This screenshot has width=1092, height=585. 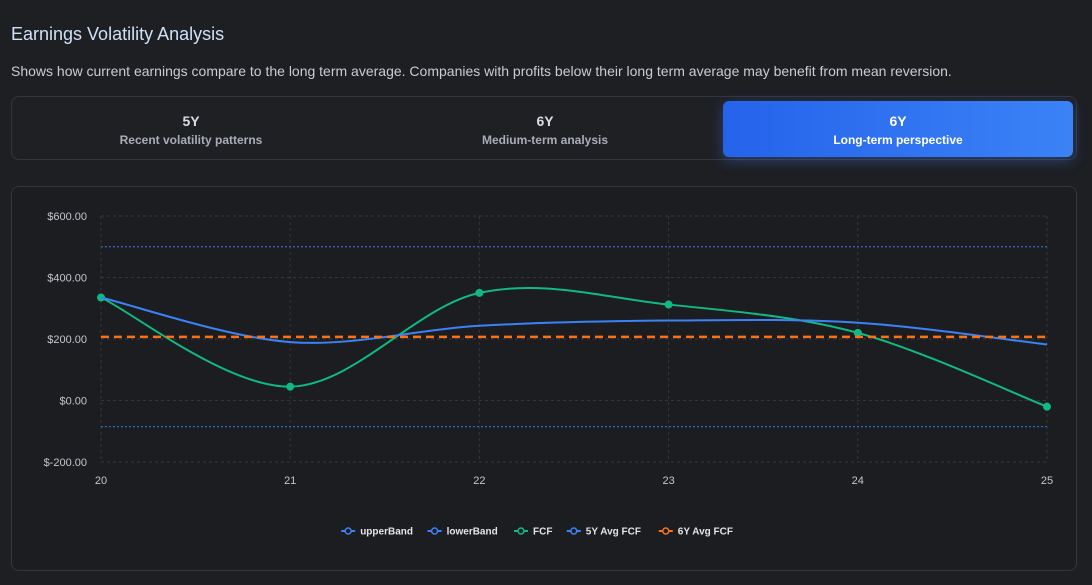 I want to click on y-tick-label: $600.00, so click(x=67, y=217).